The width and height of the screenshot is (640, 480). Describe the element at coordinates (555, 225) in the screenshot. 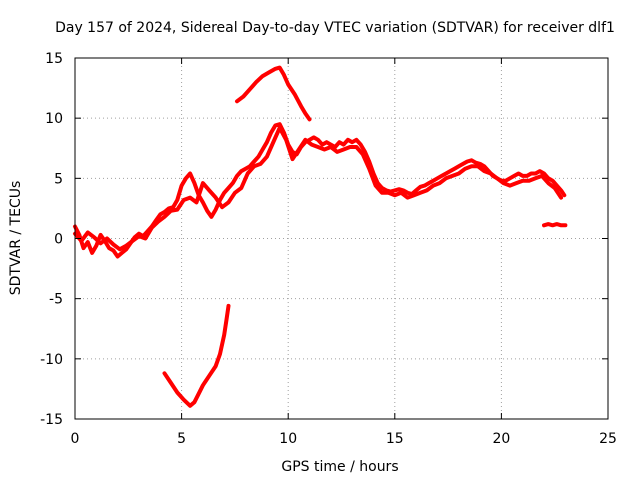

I see `series-line-end-segment` at that location.